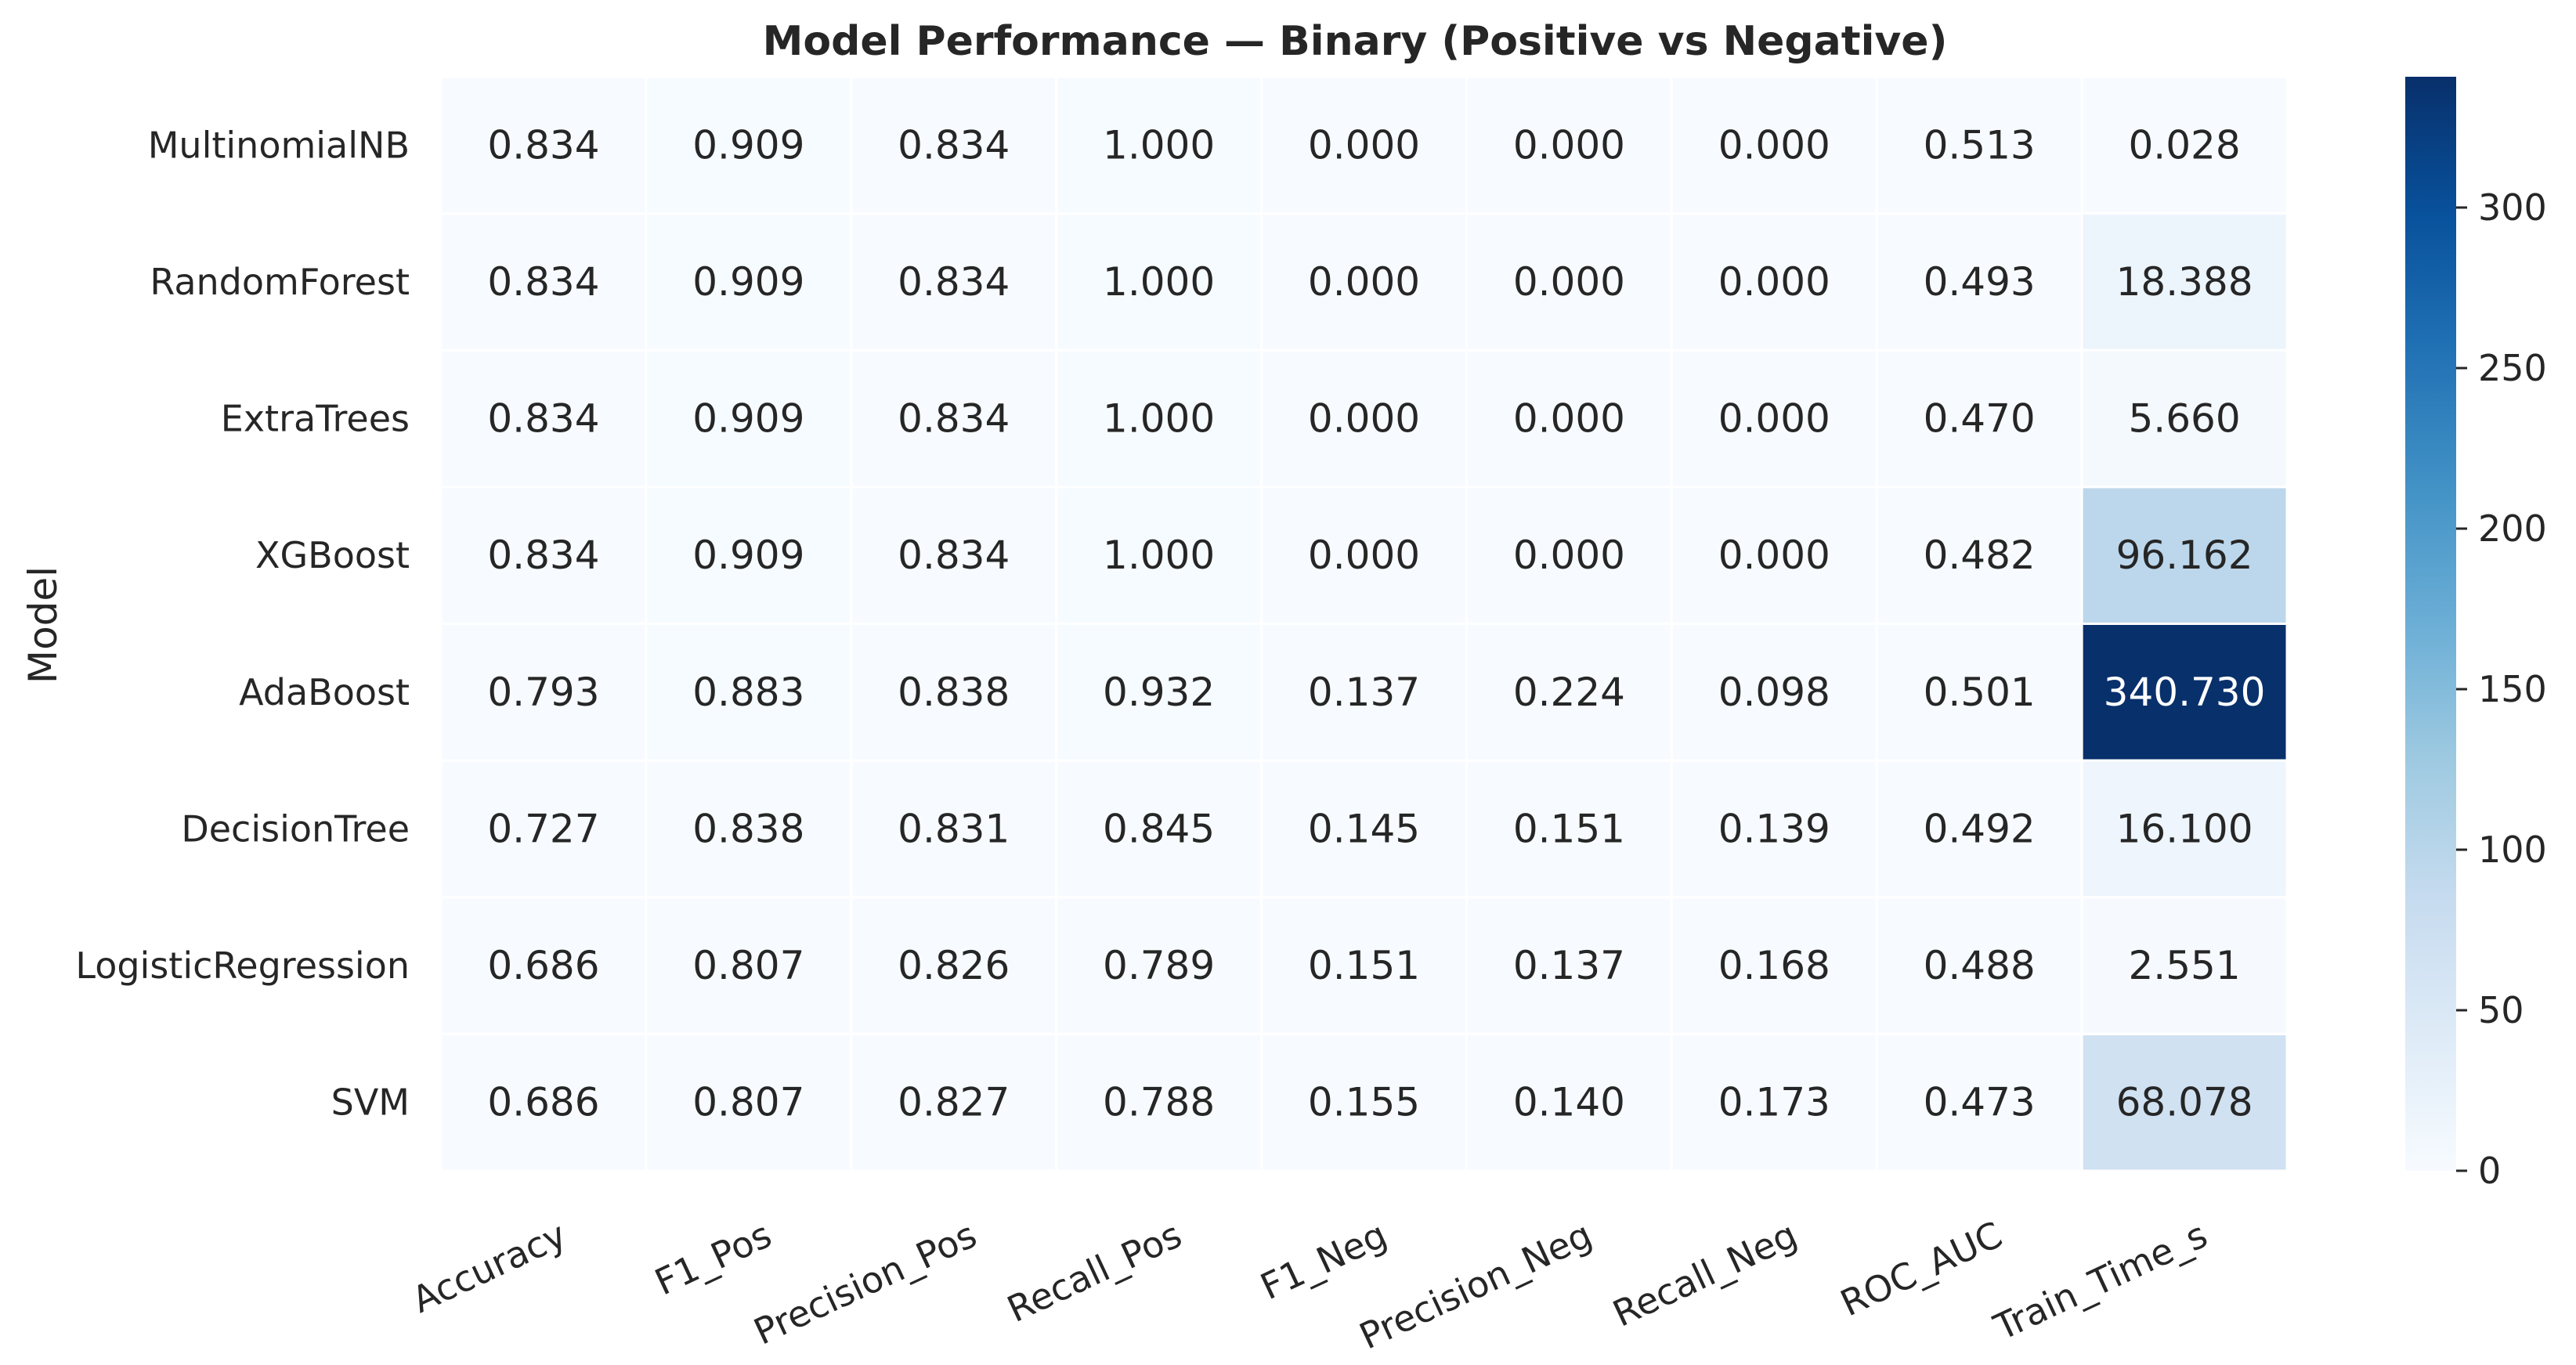 The width and height of the screenshot is (2576, 1365). I want to click on colorbar-tick-label: 150, so click(2512, 689).